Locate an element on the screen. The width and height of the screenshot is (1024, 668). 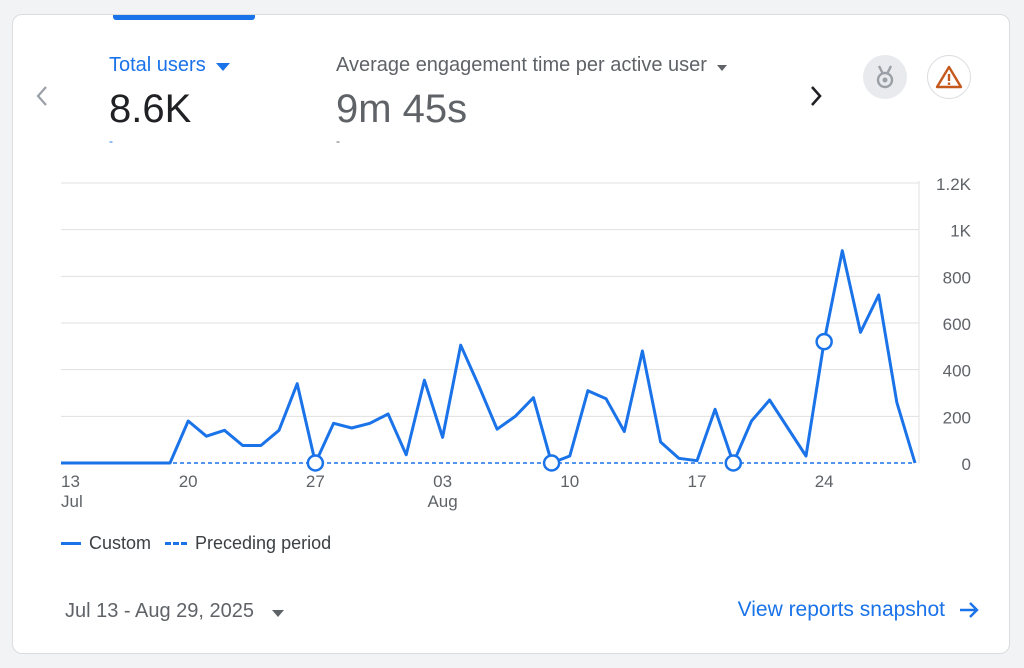
date-range-selector: Jul 13 - Aug 29, 2025 is located at coordinates (175, 611).